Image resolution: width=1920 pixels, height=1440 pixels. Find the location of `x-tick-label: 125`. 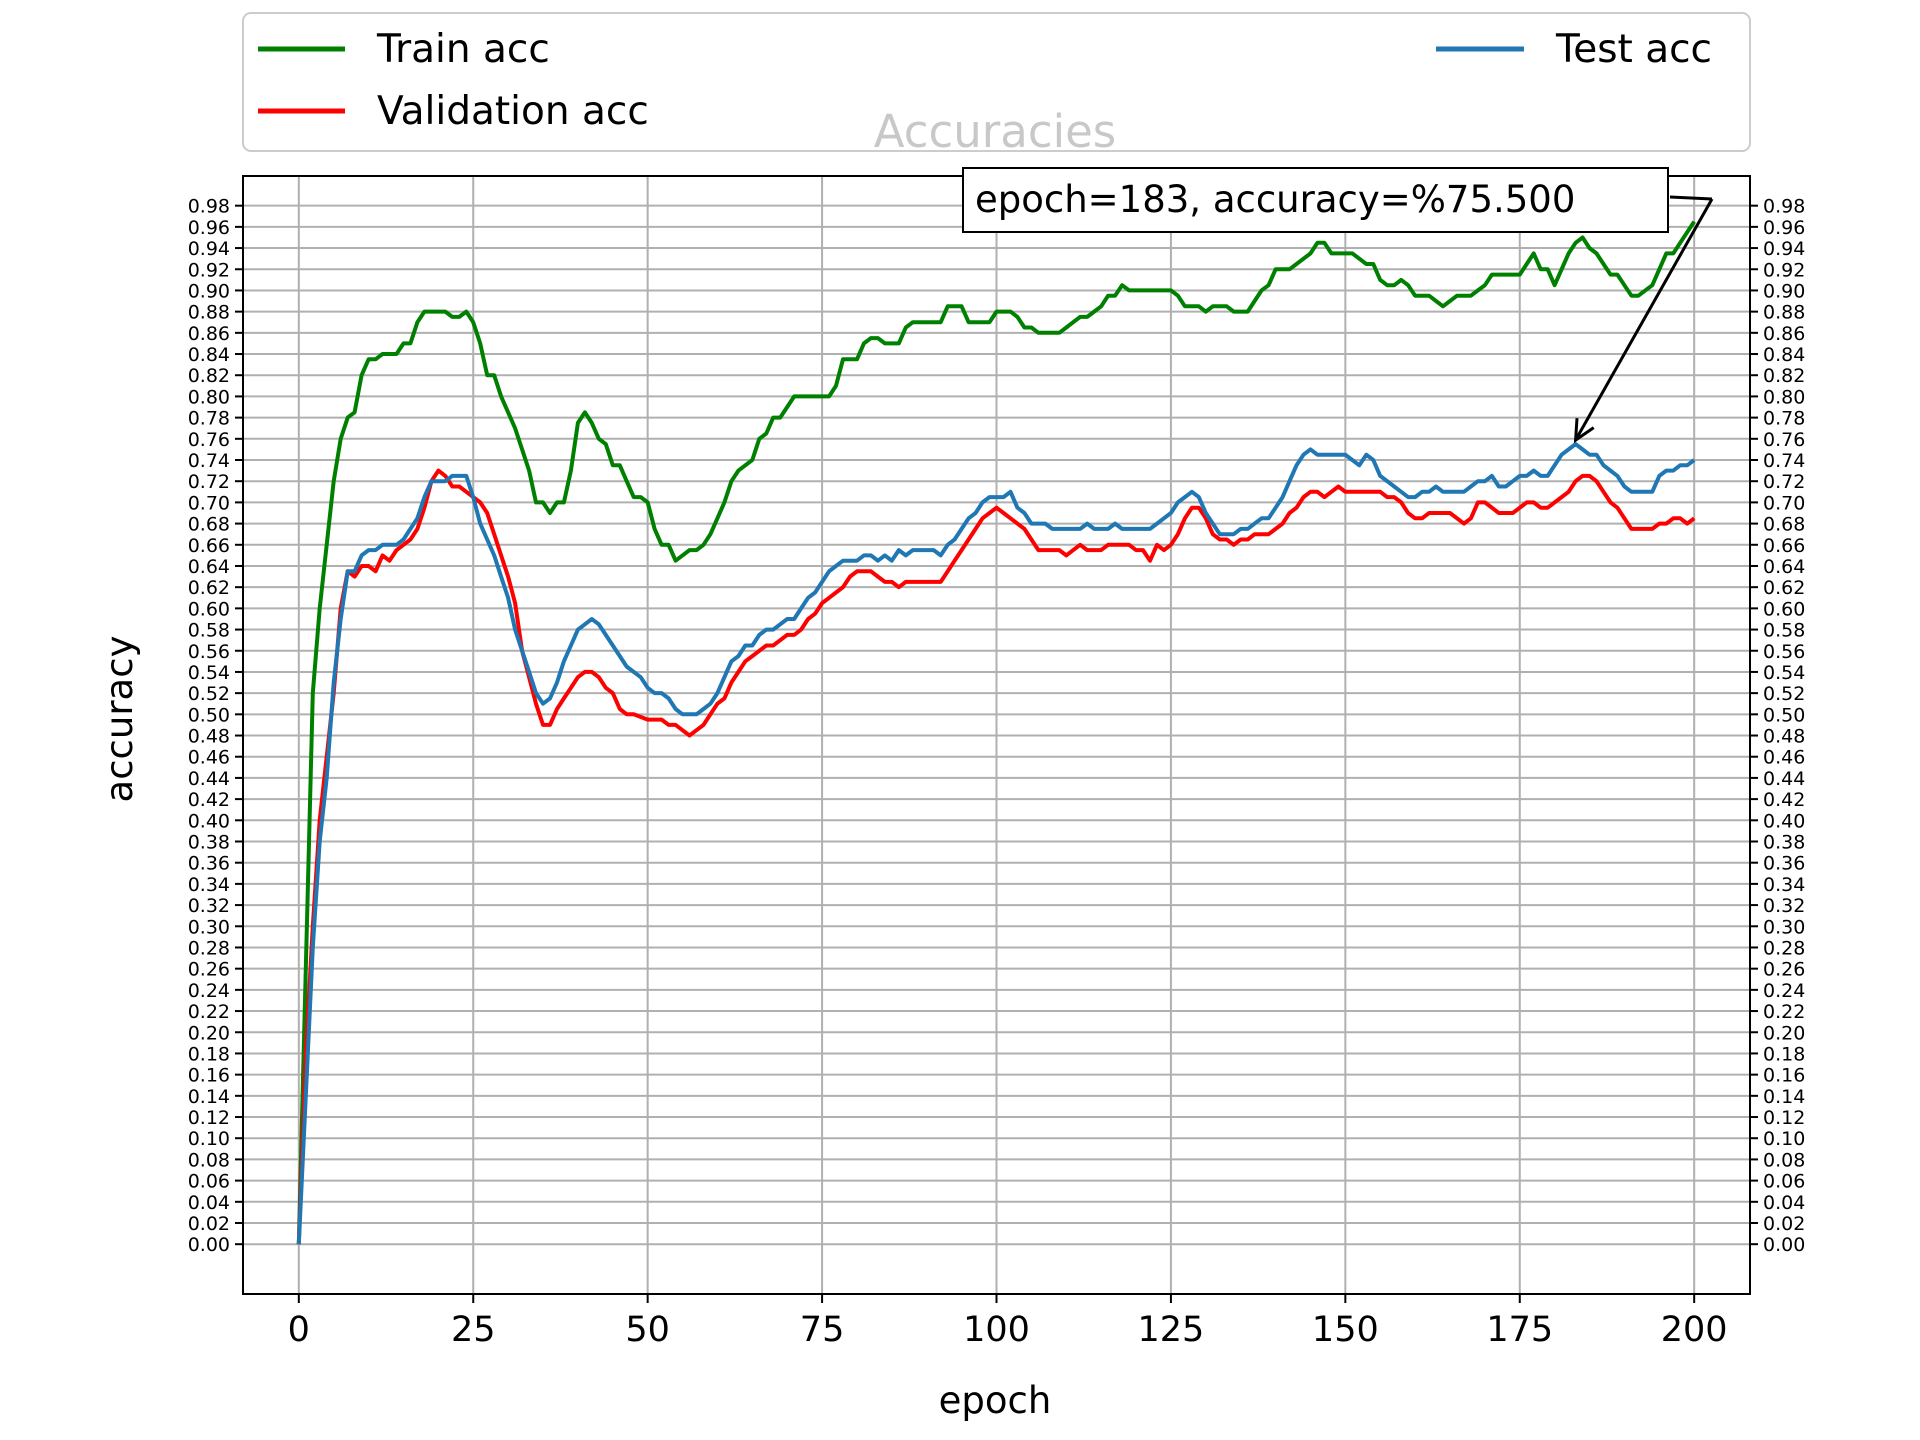

x-tick-label: 125 is located at coordinates (1171, 1330).